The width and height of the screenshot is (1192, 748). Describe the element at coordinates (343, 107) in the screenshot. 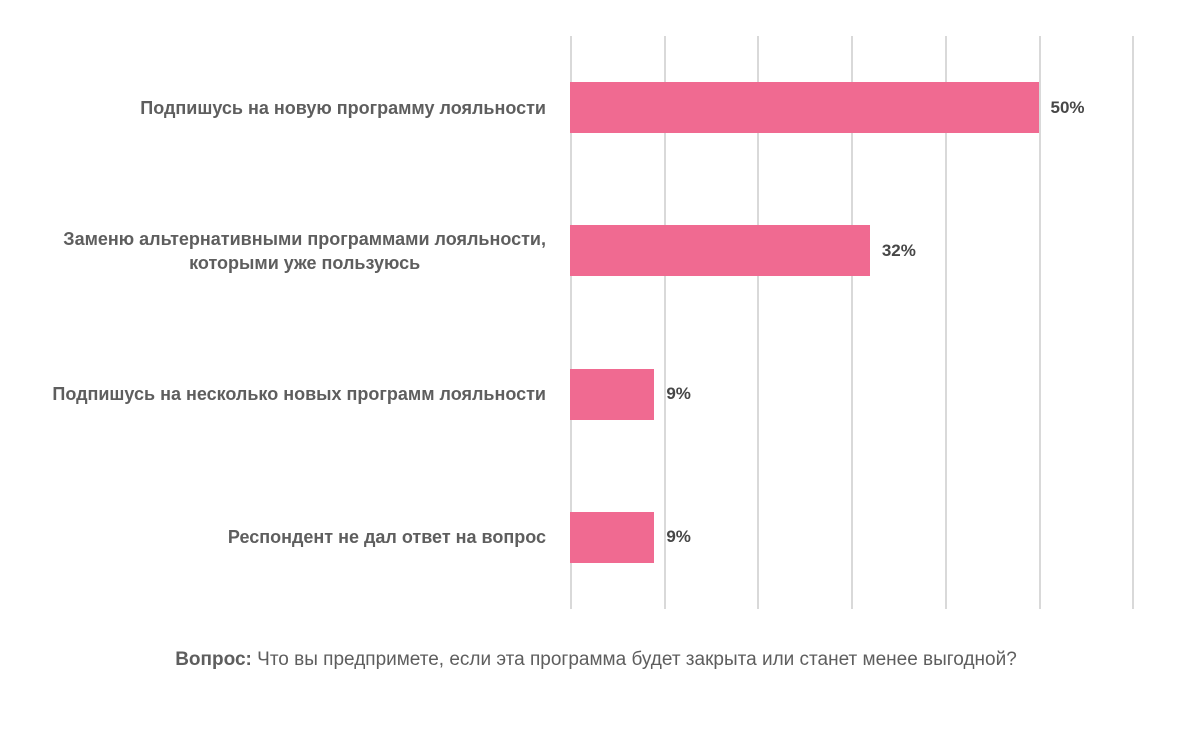

I see `category-label: Подпишусь на новую программу лояльности` at that location.